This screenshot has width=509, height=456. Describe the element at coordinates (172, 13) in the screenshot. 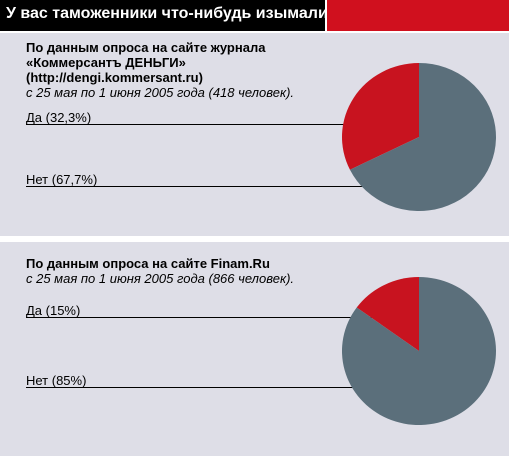

I see `chart-title: У вас таможенники что-нибудь изымали?` at that location.